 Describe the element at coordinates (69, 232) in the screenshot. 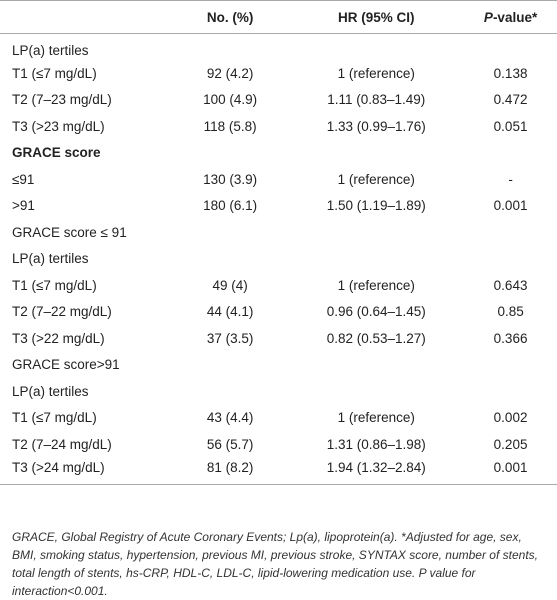

I see `section-label: GRACE score ≤ 91` at that location.